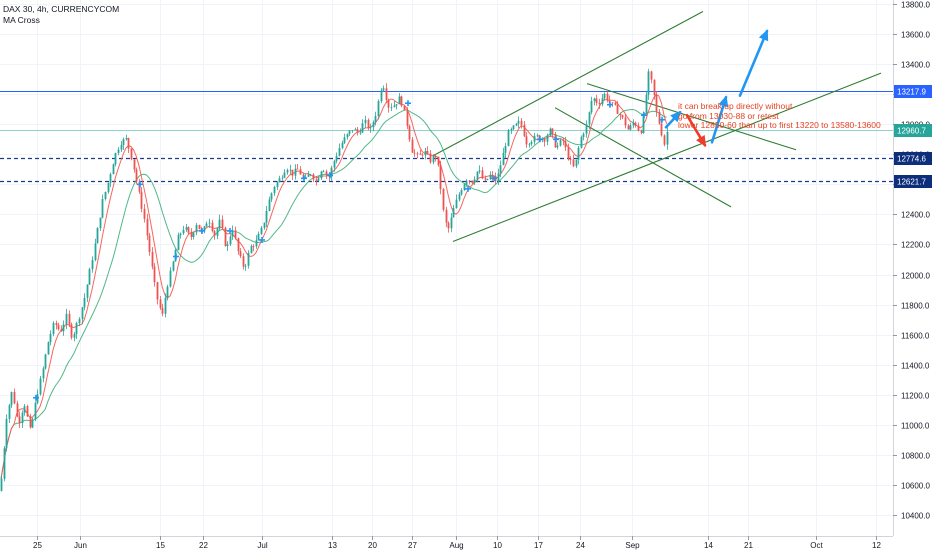 Image resolution: width=932 pixels, height=550 pixels. Describe the element at coordinates (915, 276) in the screenshot. I see `y-tick-label: 12000.0` at that location.